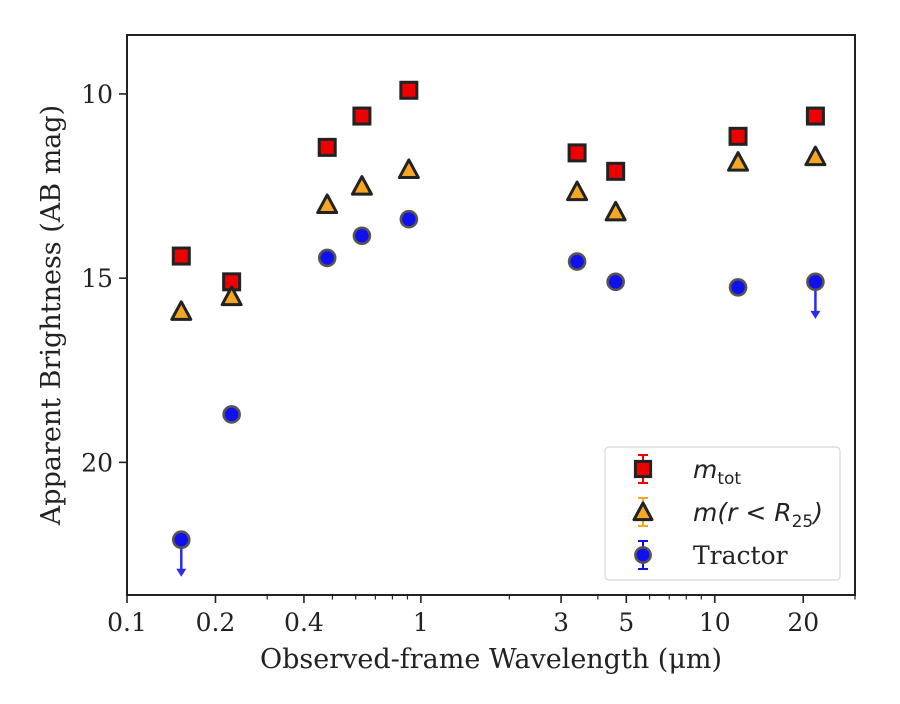 Image resolution: width=900 pixels, height=704 pixels. Describe the element at coordinates (758, 515) in the screenshot. I see `legend-label: m(r < R25)` at that location.